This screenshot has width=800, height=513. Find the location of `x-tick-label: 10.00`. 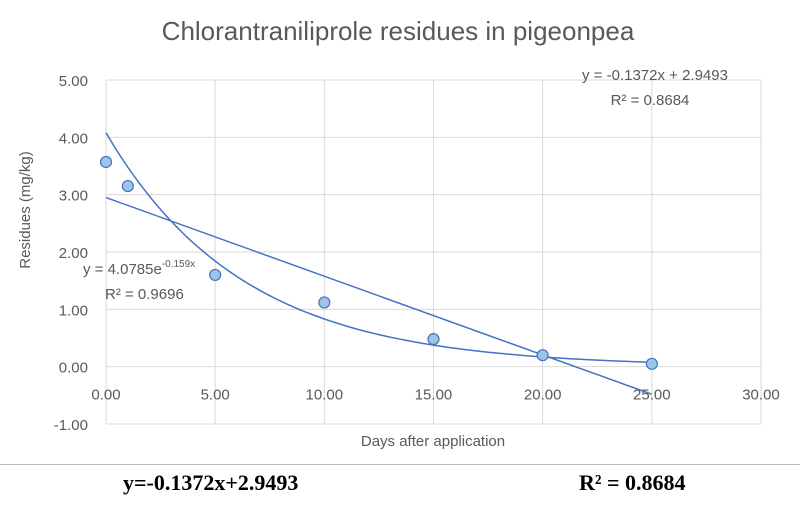

x-tick-label: 10.00 is located at coordinates (325, 395).